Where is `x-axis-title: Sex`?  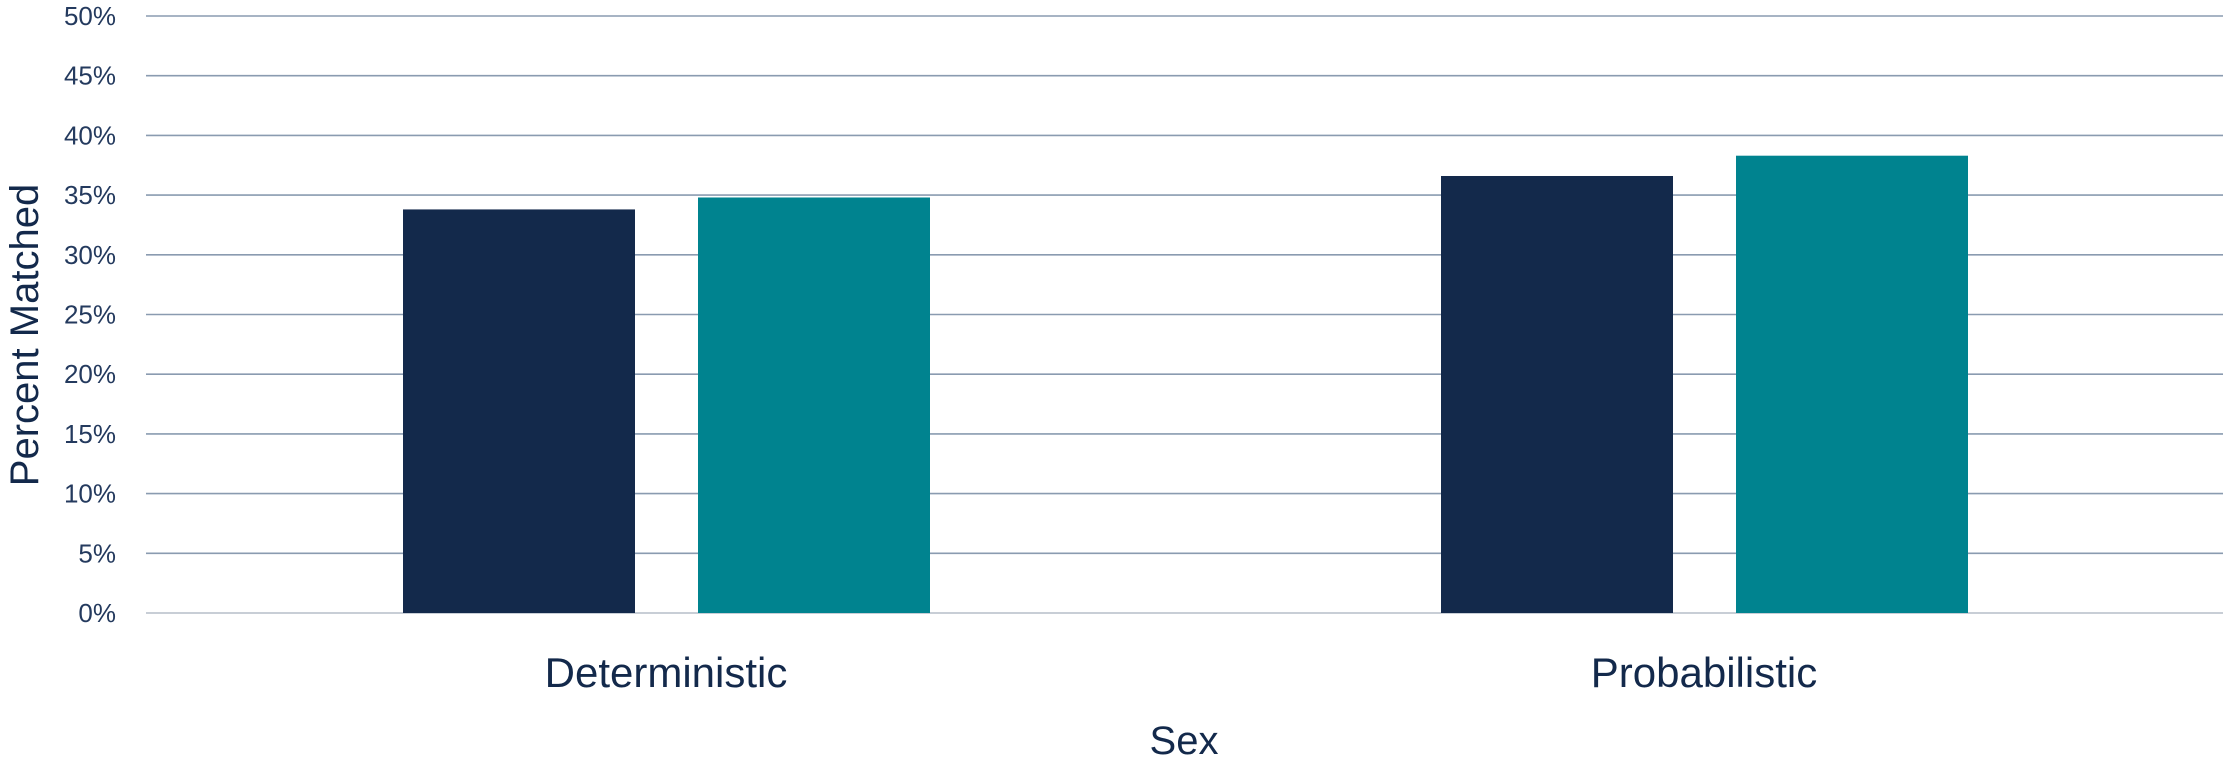 x-axis-title: Sex is located at coordinates (1184, 740).